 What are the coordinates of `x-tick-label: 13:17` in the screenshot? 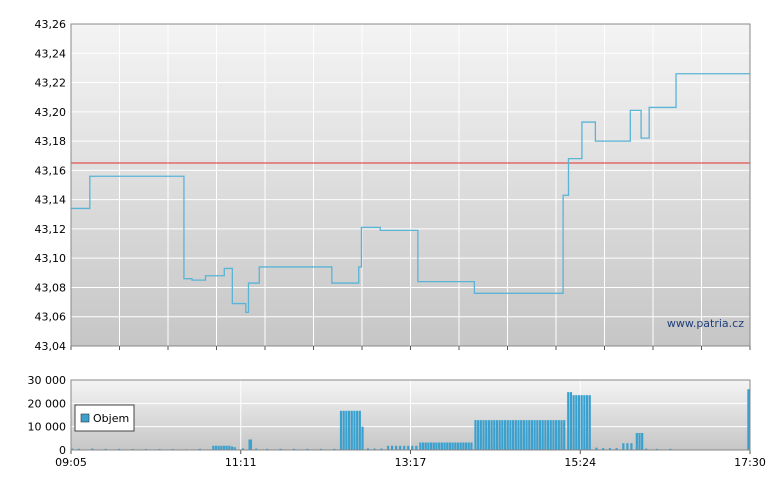 It's located at (411, 462).